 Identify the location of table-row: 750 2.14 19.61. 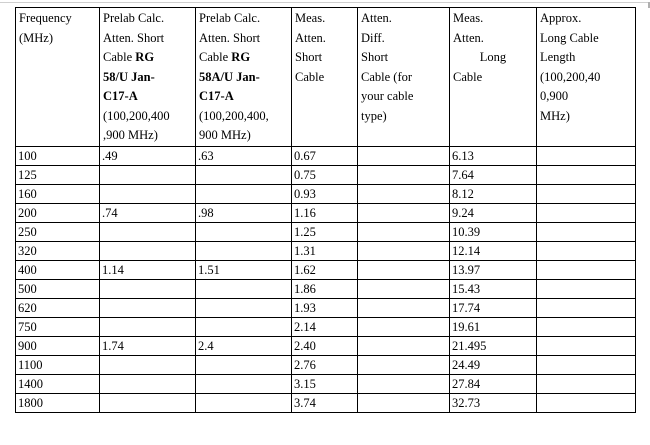
(325, 326).